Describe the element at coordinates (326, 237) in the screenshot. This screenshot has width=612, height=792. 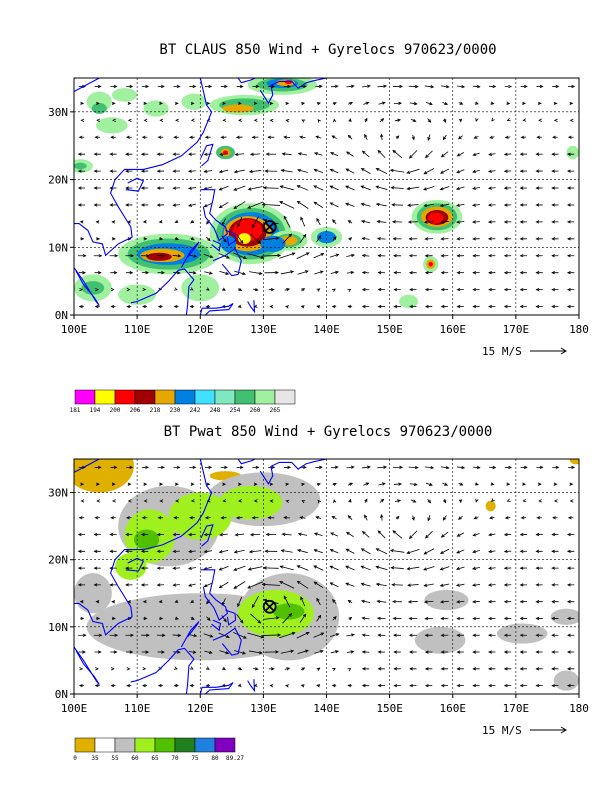
I see `shaded-blob` at that location.